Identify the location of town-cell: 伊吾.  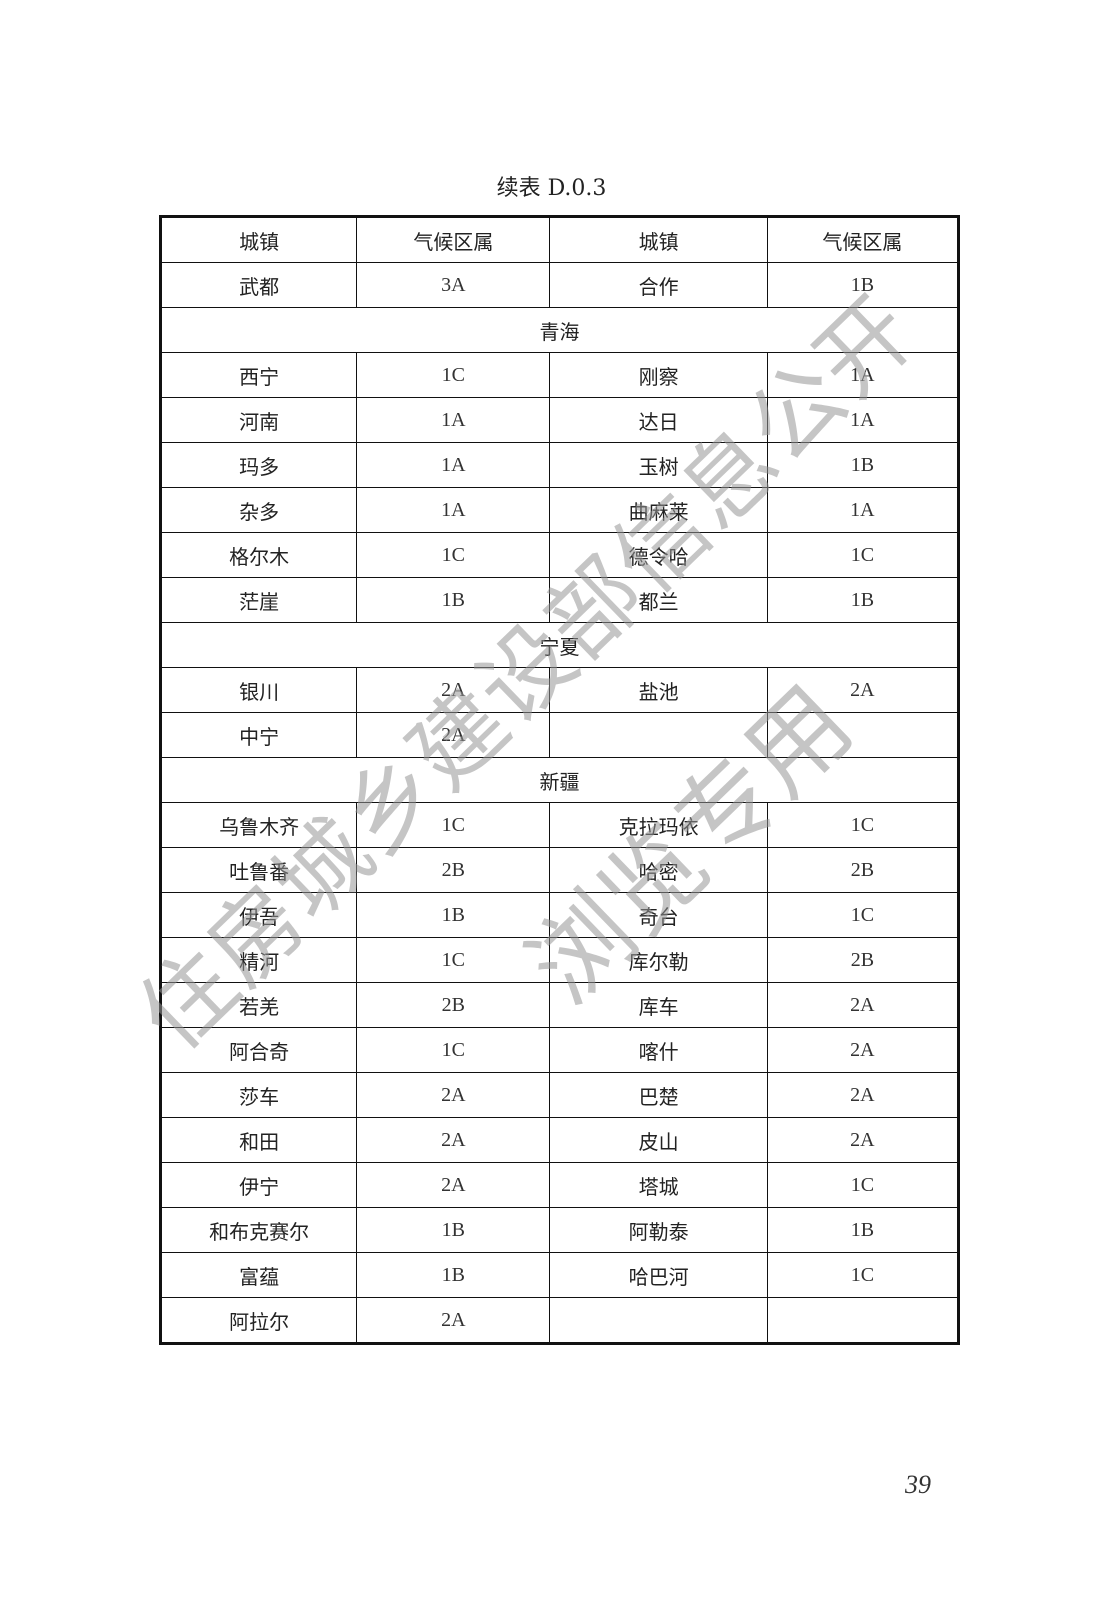
(258, 915).